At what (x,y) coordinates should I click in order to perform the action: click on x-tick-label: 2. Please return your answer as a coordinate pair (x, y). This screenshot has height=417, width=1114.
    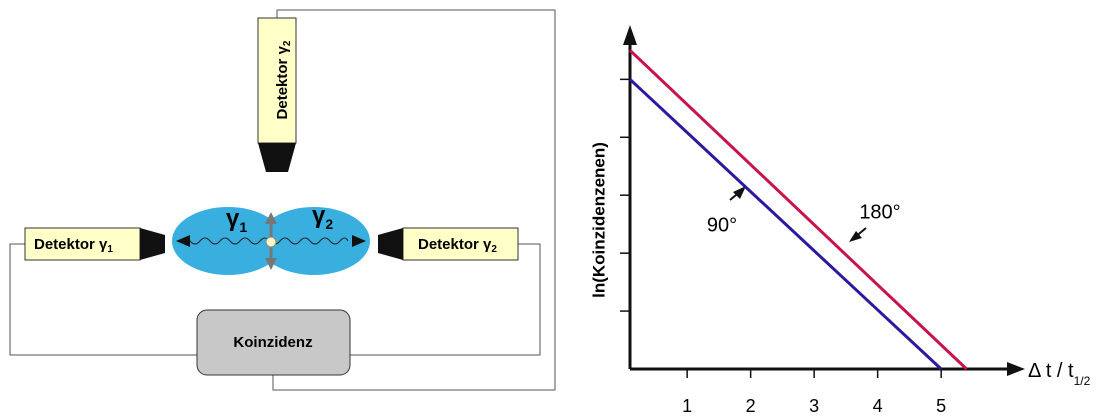
    Looking at the image, I should click on (751, 406).